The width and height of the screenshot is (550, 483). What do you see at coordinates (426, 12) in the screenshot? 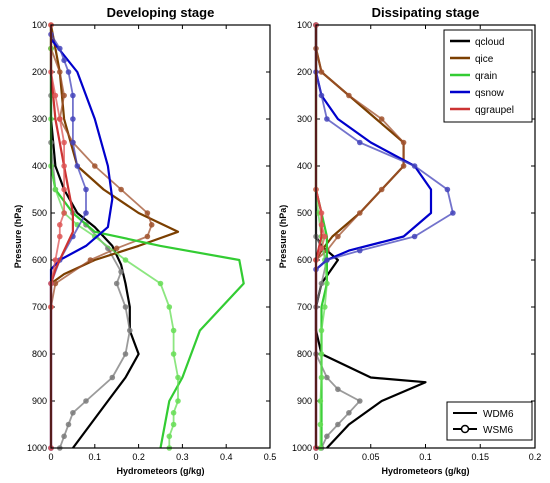
I see `chart-title: Dissipating stage` at bounding box center [426, 12].